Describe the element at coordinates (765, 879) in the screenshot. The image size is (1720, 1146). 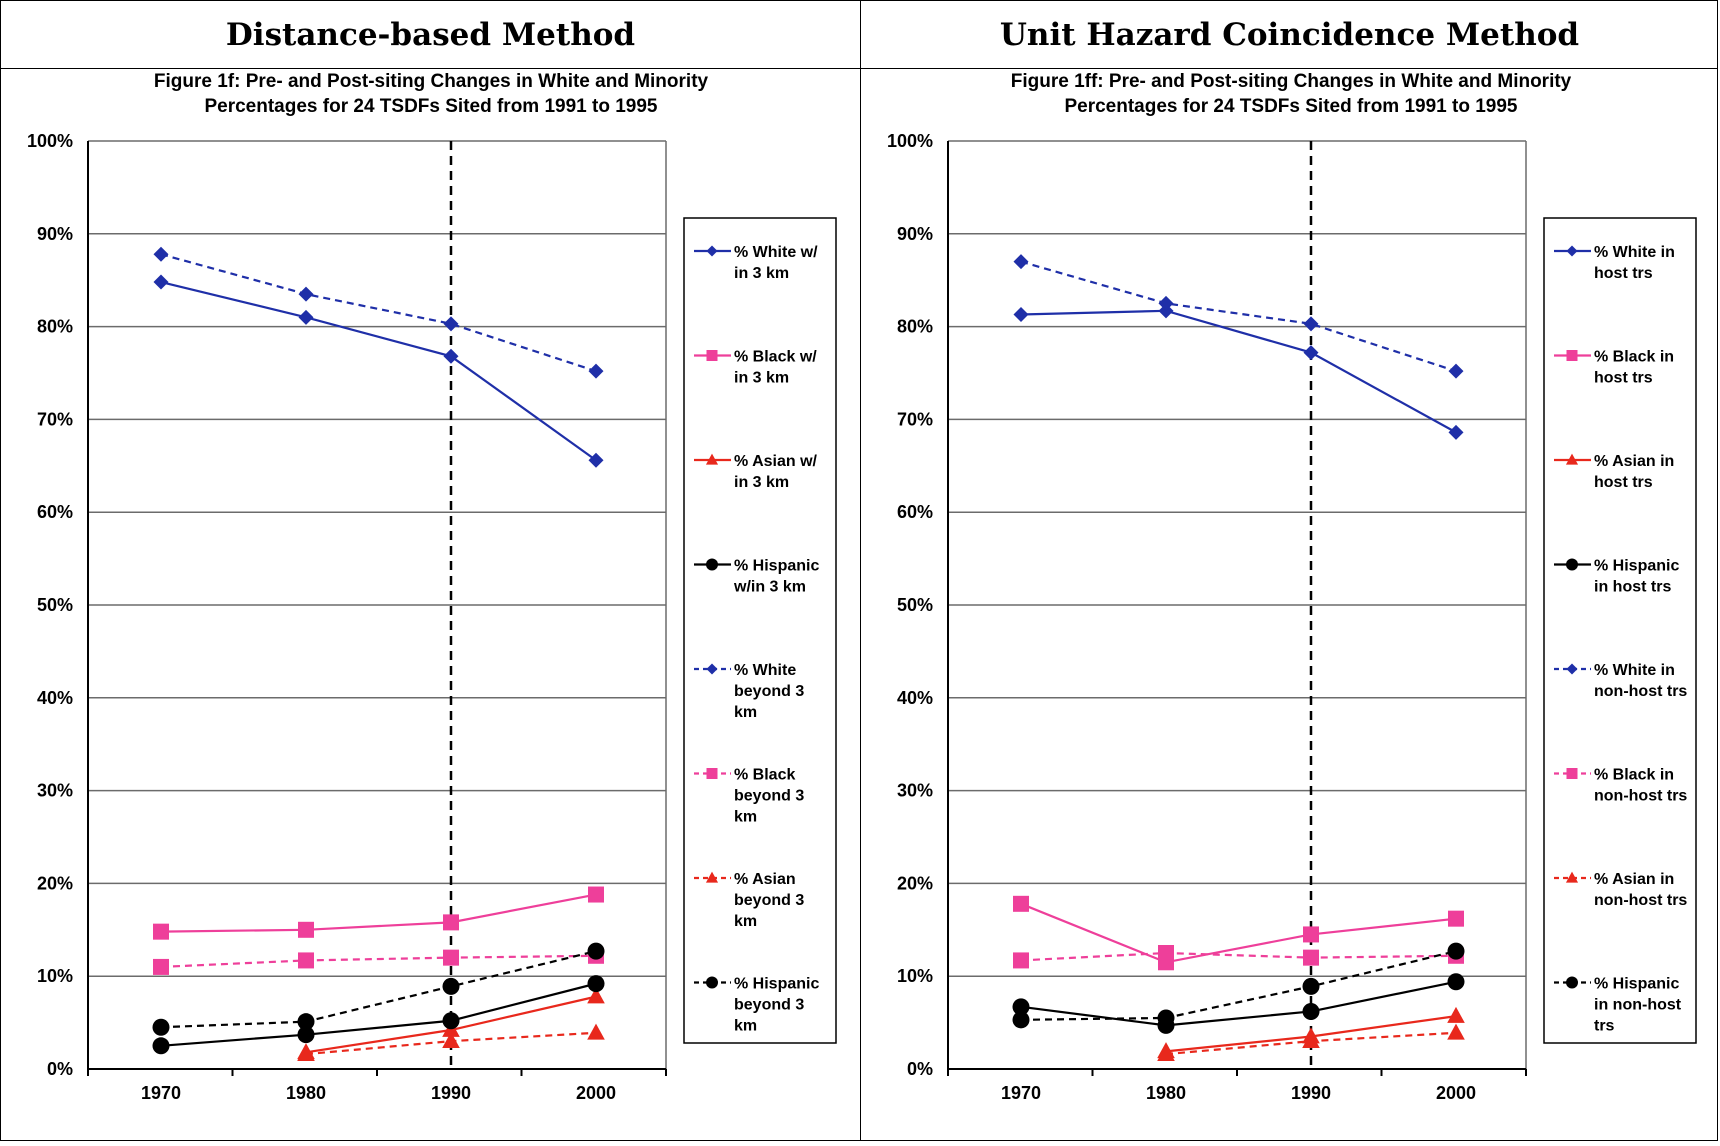
I see `legend-label: % Asian` at that location.